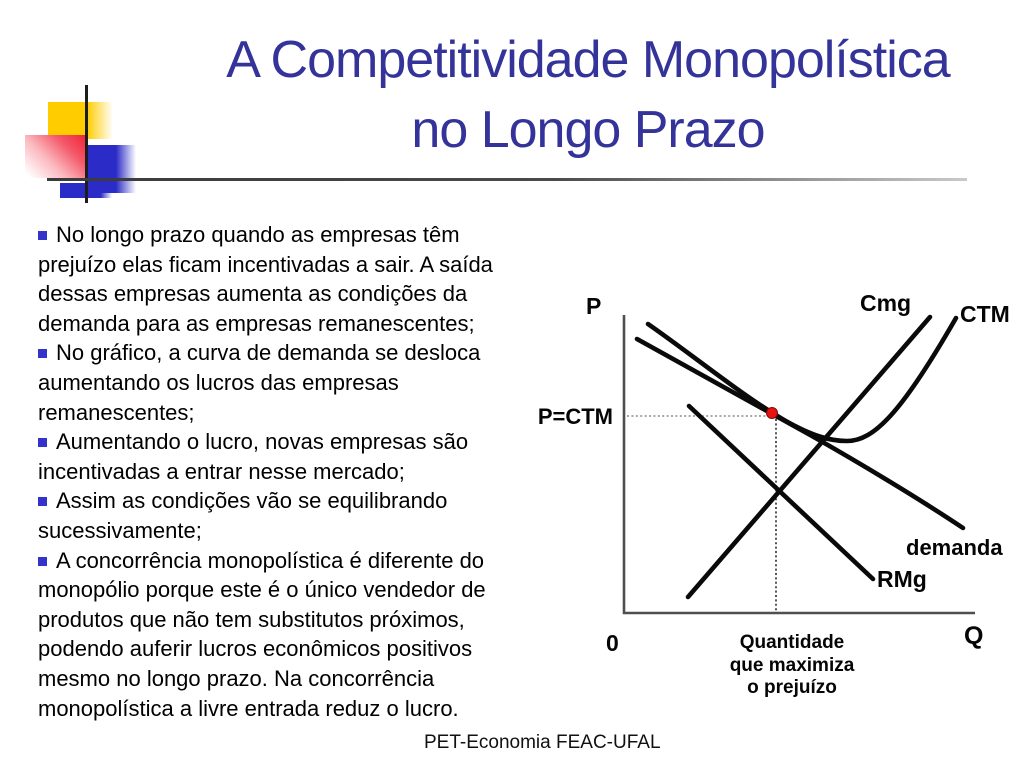 The height and width of the screenshot is (768, 1024). What do you see at coordinates (954, 547) in the screenshot?
I see `demand-curve-label: demanda` at bounding box center [954, 547].